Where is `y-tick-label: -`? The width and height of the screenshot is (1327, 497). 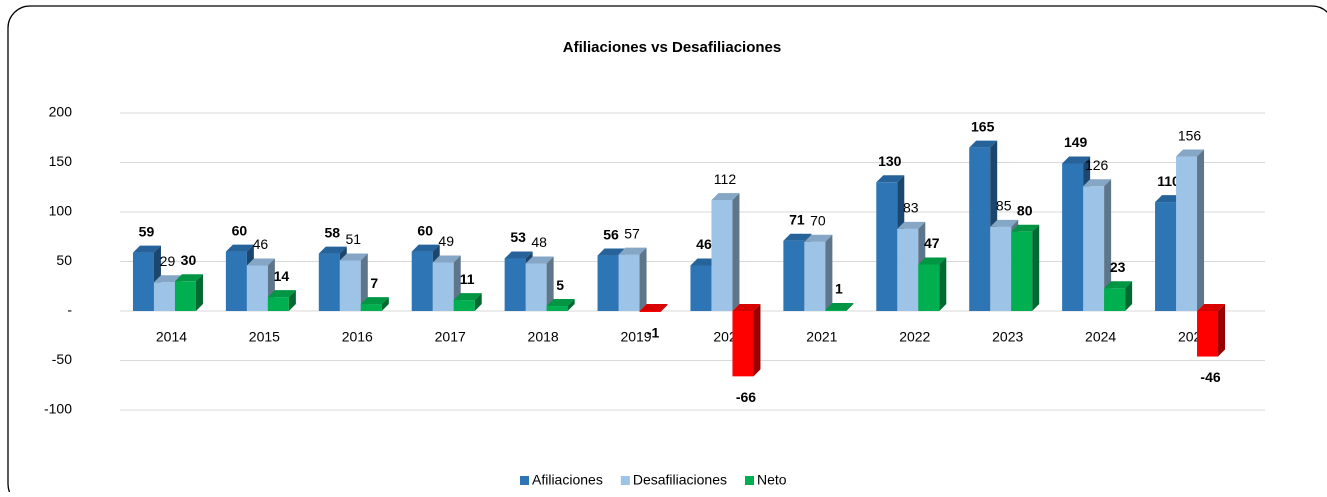
y-tick-label: - is located at coordinates (69, 310).